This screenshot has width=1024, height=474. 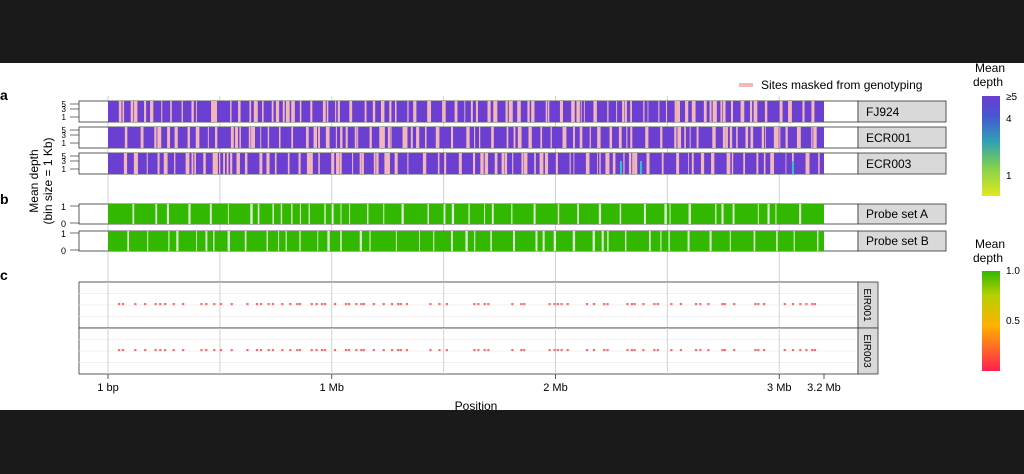 What do you see at coordinates (107, 388) in the screenshot?
I see `x-tick-label: 1 bp` at bounding box center [107, 388].